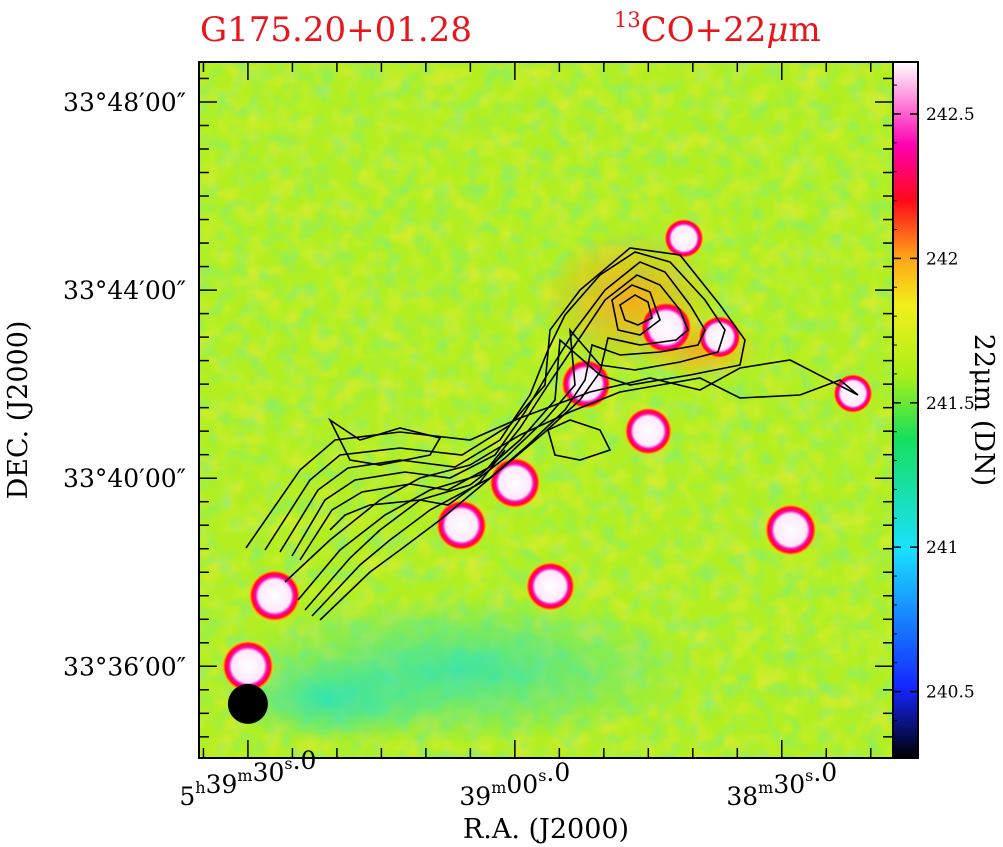  What do you see at coordinates (247, 703) in the screenshot?
I see `beam-marker` at bounding box center [247, 703].